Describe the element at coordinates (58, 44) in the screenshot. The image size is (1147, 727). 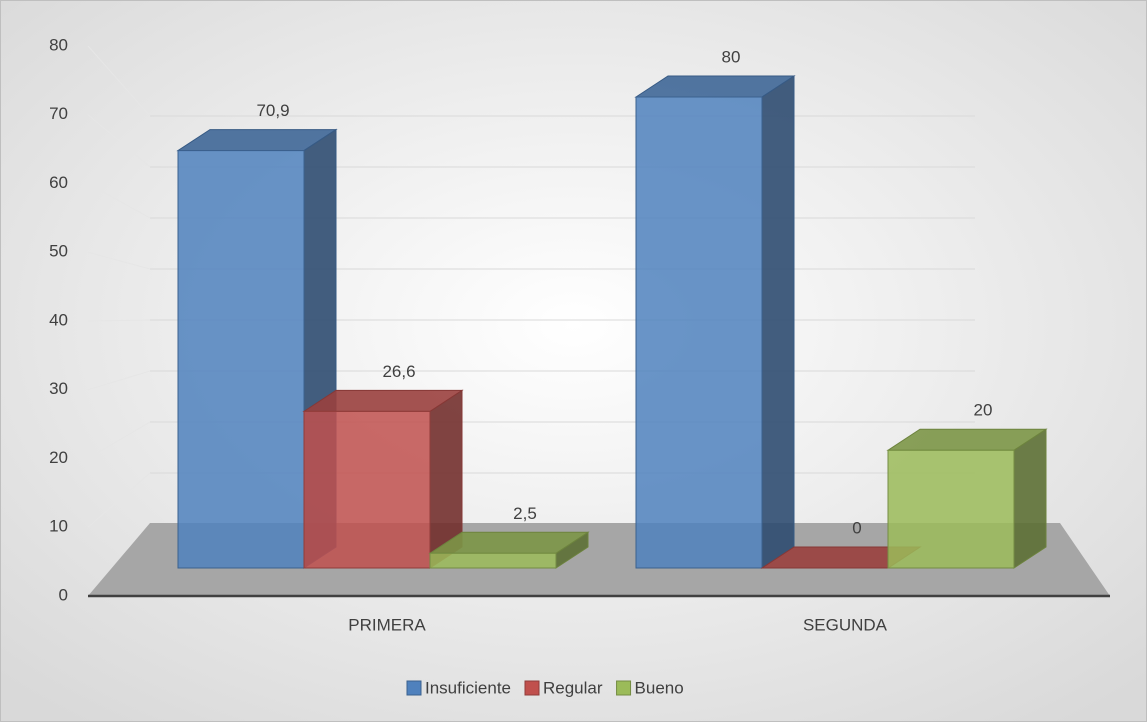
I see `y-tick-label: 80` at that location.